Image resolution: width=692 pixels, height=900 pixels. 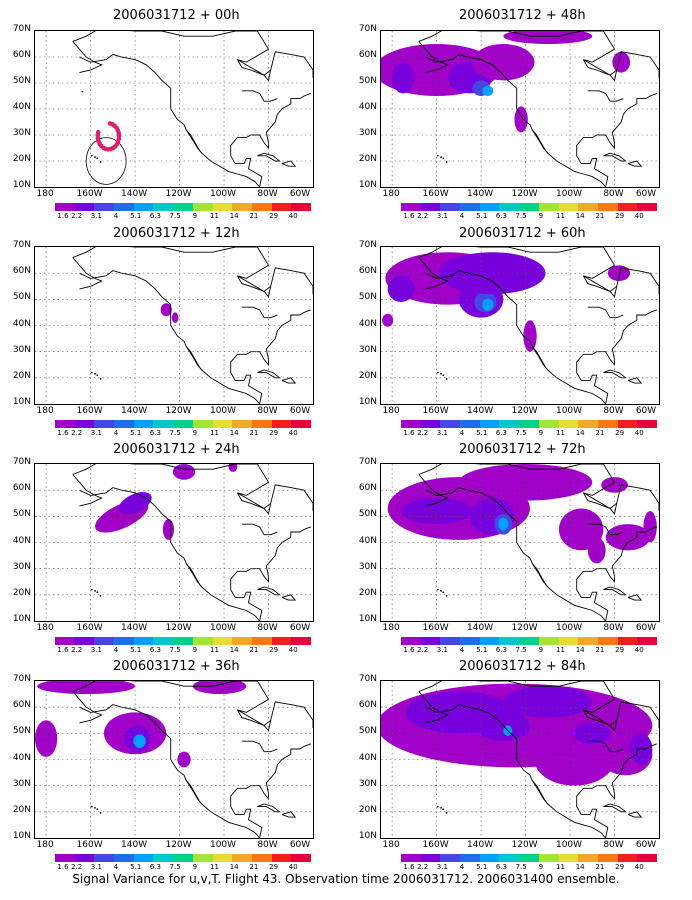 I want to click on colorbar-label: 2.2, so click(x=423, y=650).